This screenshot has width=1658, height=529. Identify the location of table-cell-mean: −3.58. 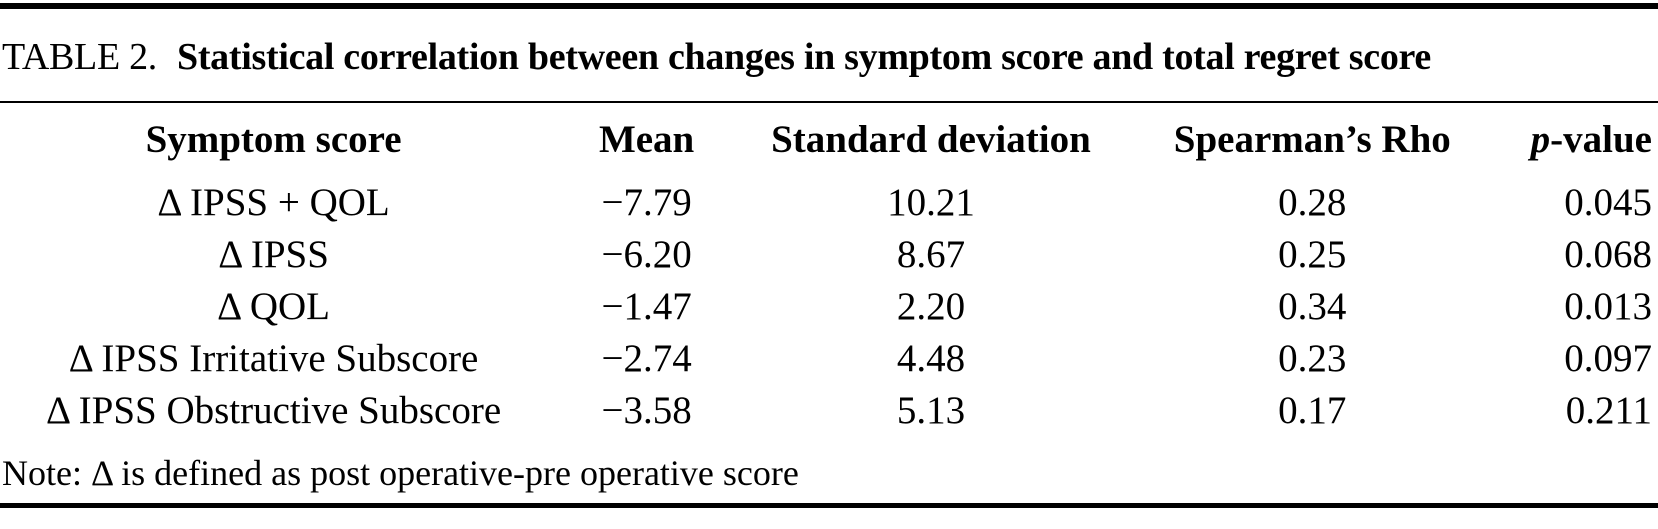
(646, 411).